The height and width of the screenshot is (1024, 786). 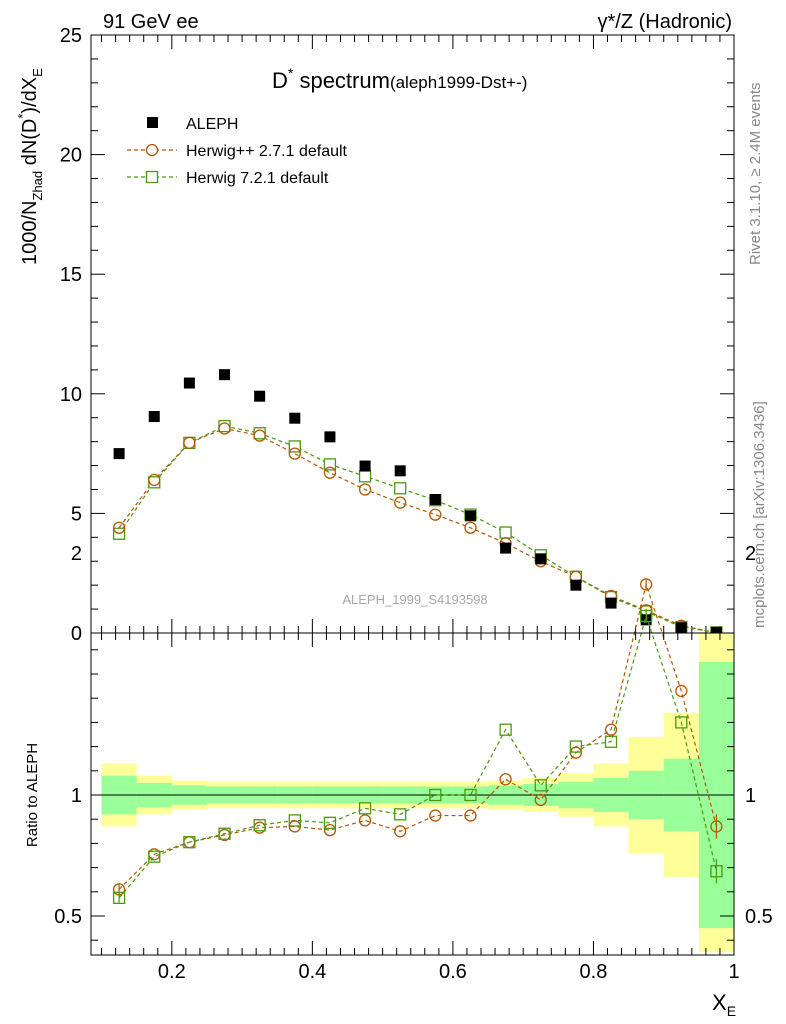 What do you see at coordinates (152, 122) in the screenshot?
I see `legend-marker-aleph` at bounding box center [152, 122].